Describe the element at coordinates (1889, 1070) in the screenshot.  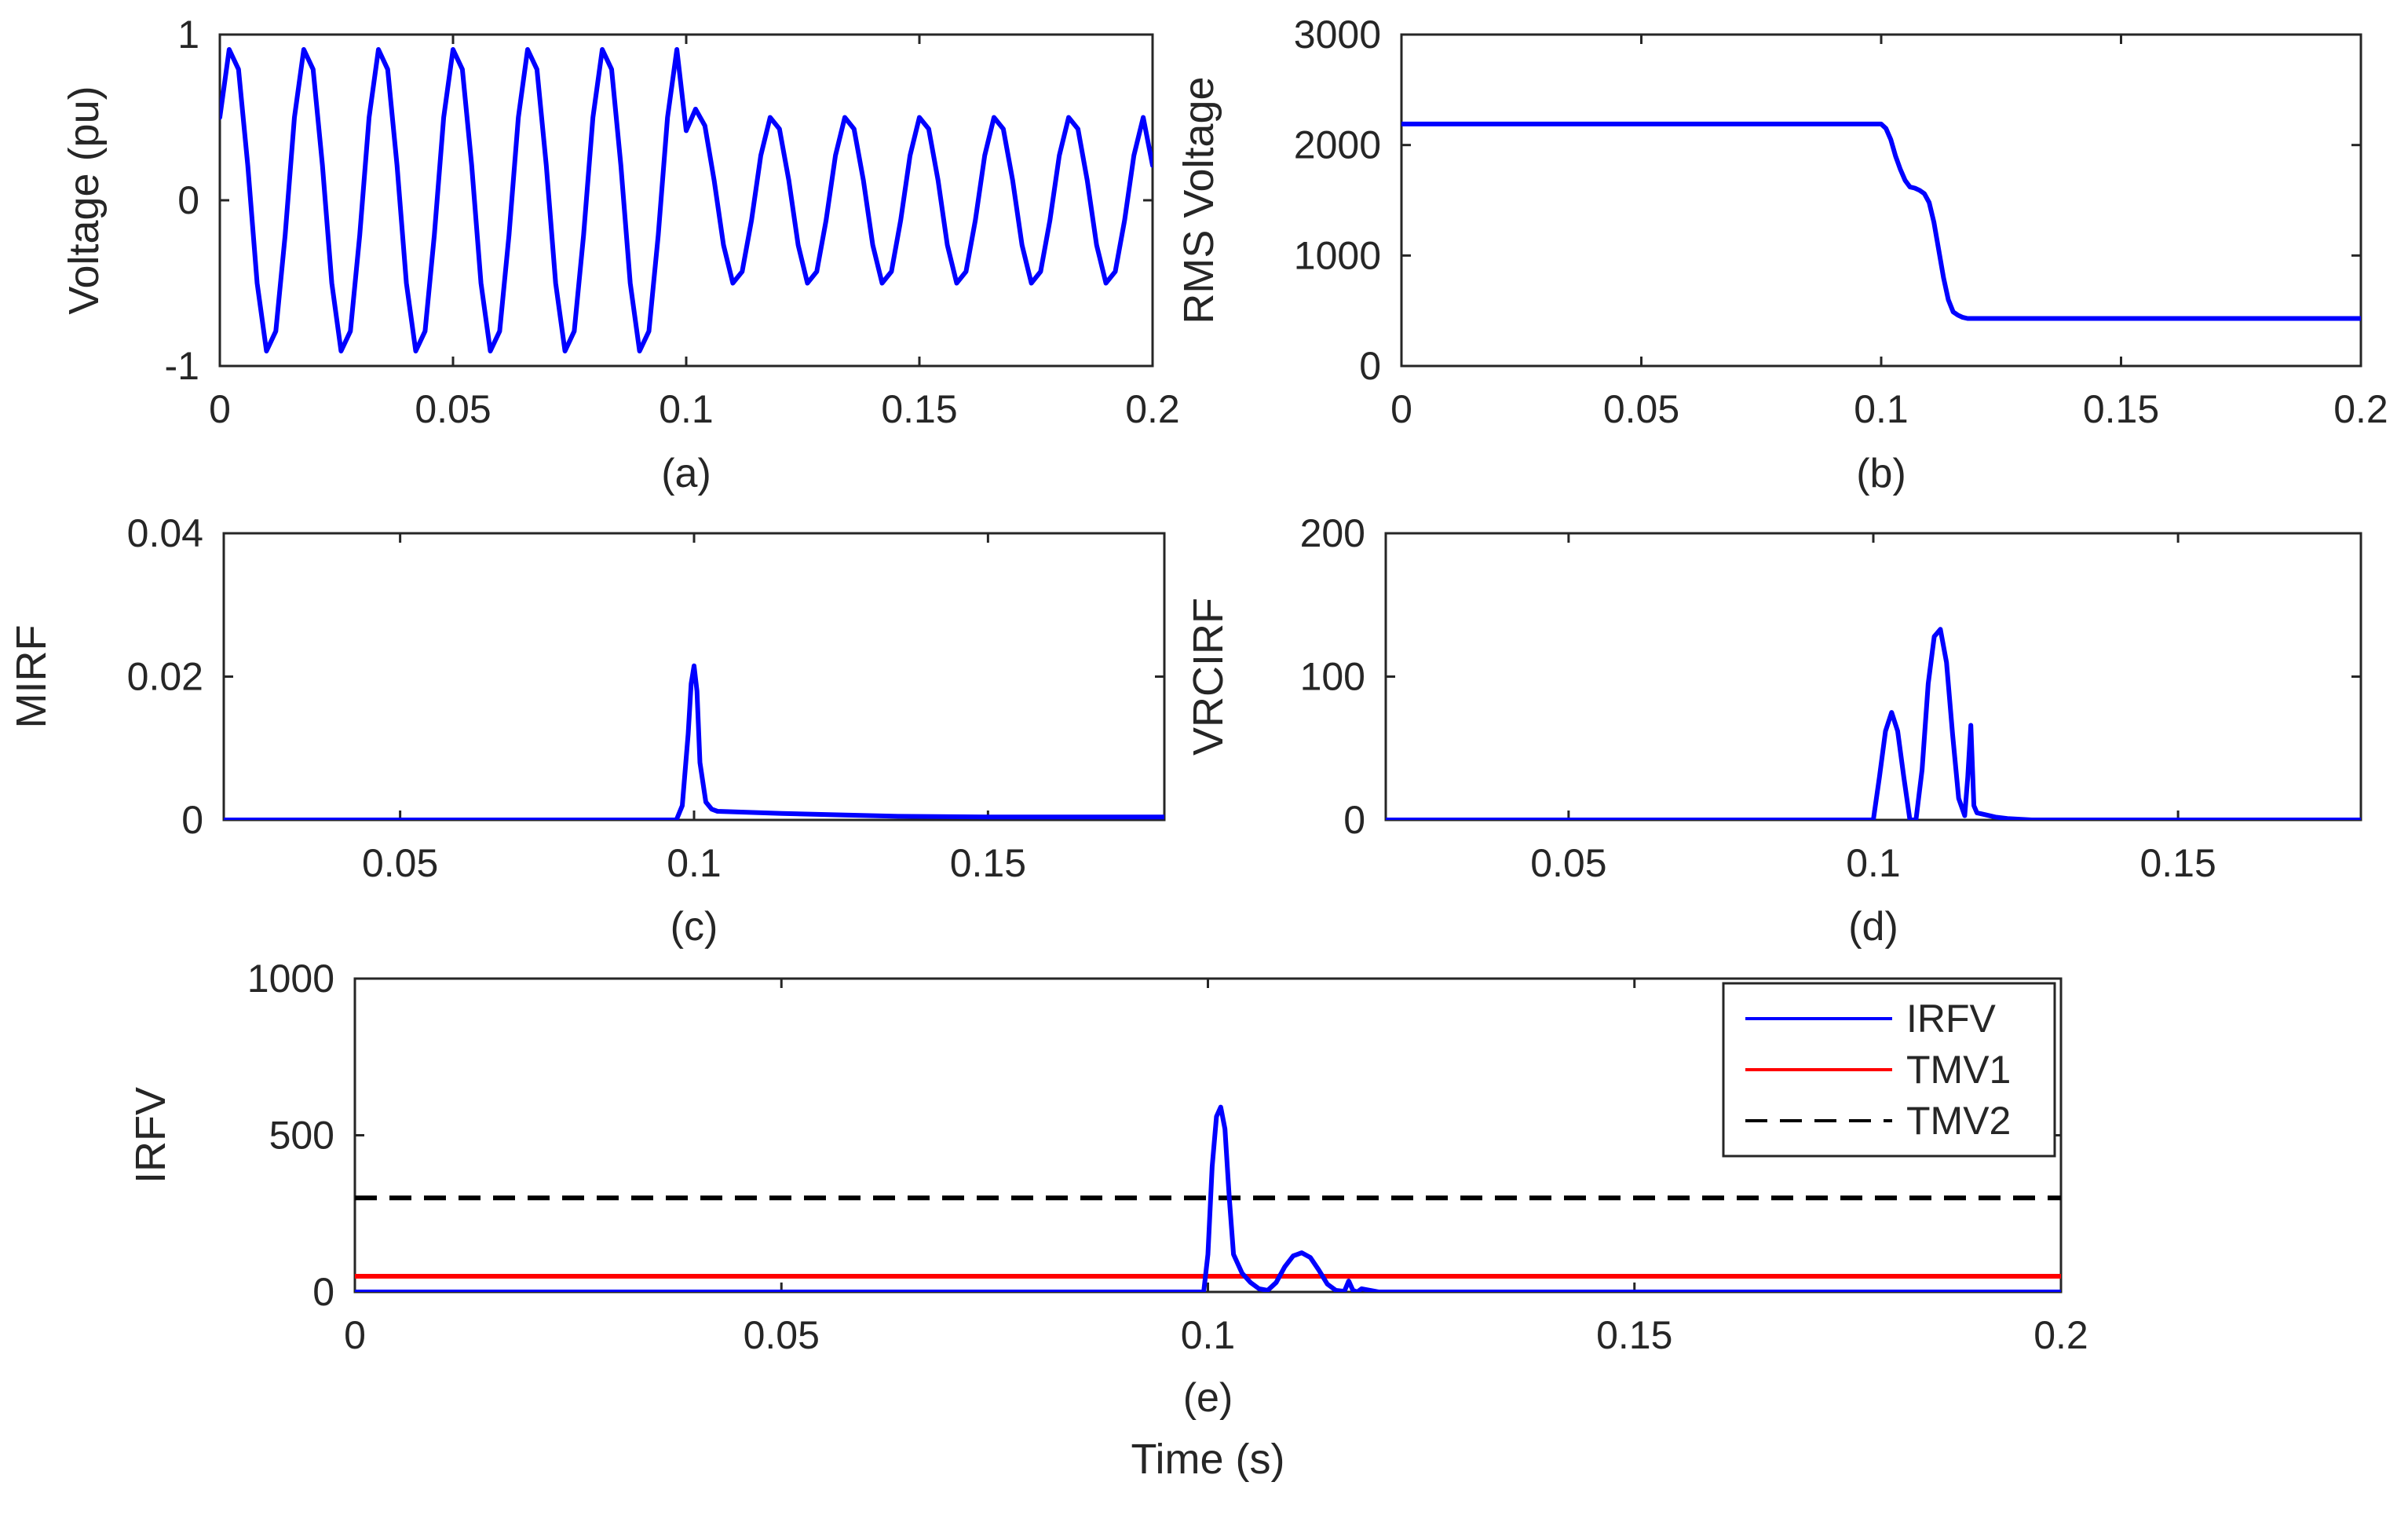
I see `legend: IRFV TMV1 TMV2` at that location.